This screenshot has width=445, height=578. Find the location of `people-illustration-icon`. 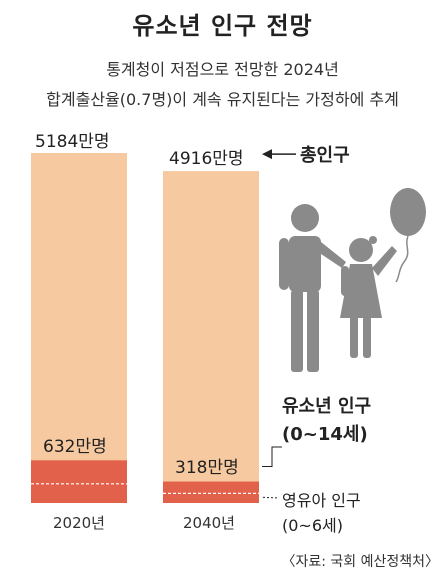

people-illustration-icon is located at coordinates (352, 280).